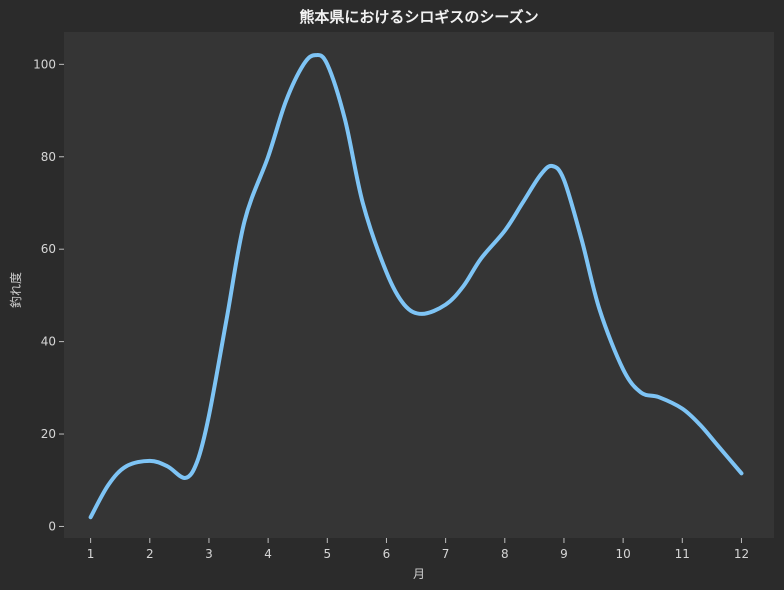 The height and width of the screenshot is (590, 784). I want to click on x-tick-label: 7, so click(446, 554).